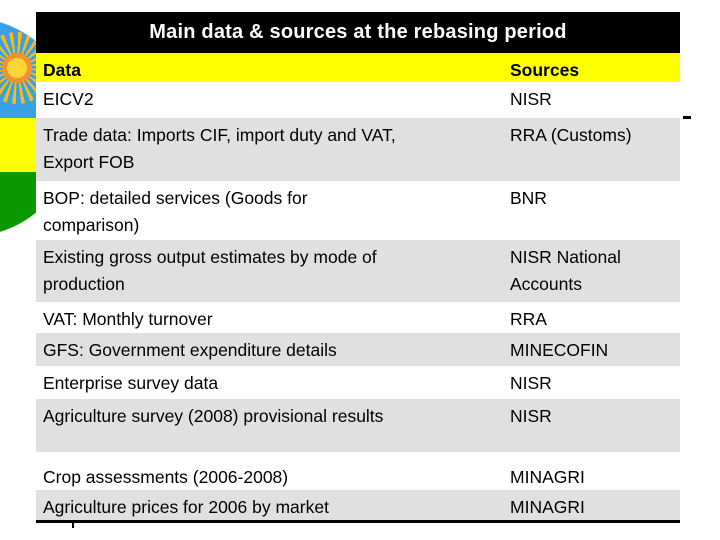 The image size is (720, 540). I want to click on source-cell: NISR National Accounts, so click(565, 270).